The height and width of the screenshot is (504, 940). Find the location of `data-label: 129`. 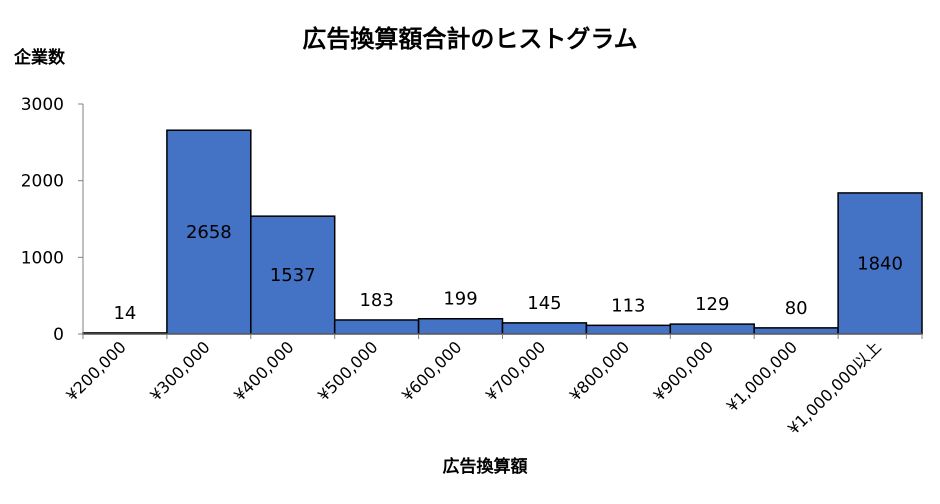

data-label: 129 is located at coordinates (712, 304).